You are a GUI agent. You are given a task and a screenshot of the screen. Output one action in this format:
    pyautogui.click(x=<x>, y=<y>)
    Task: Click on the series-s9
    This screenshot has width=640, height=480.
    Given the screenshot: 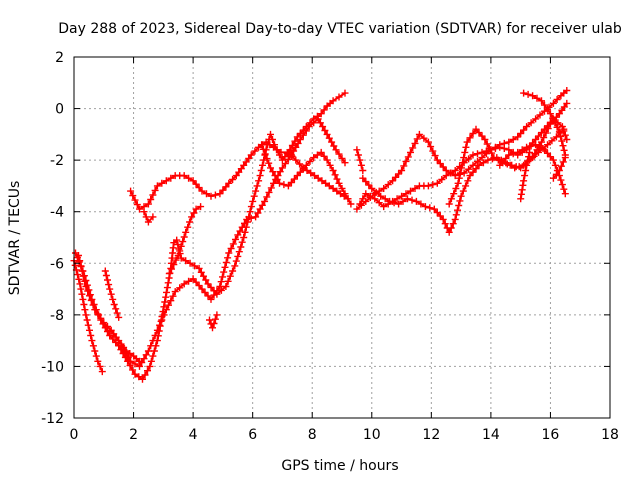 What is the action you would take?
    pyautogui.click(x=185, y=240)
    